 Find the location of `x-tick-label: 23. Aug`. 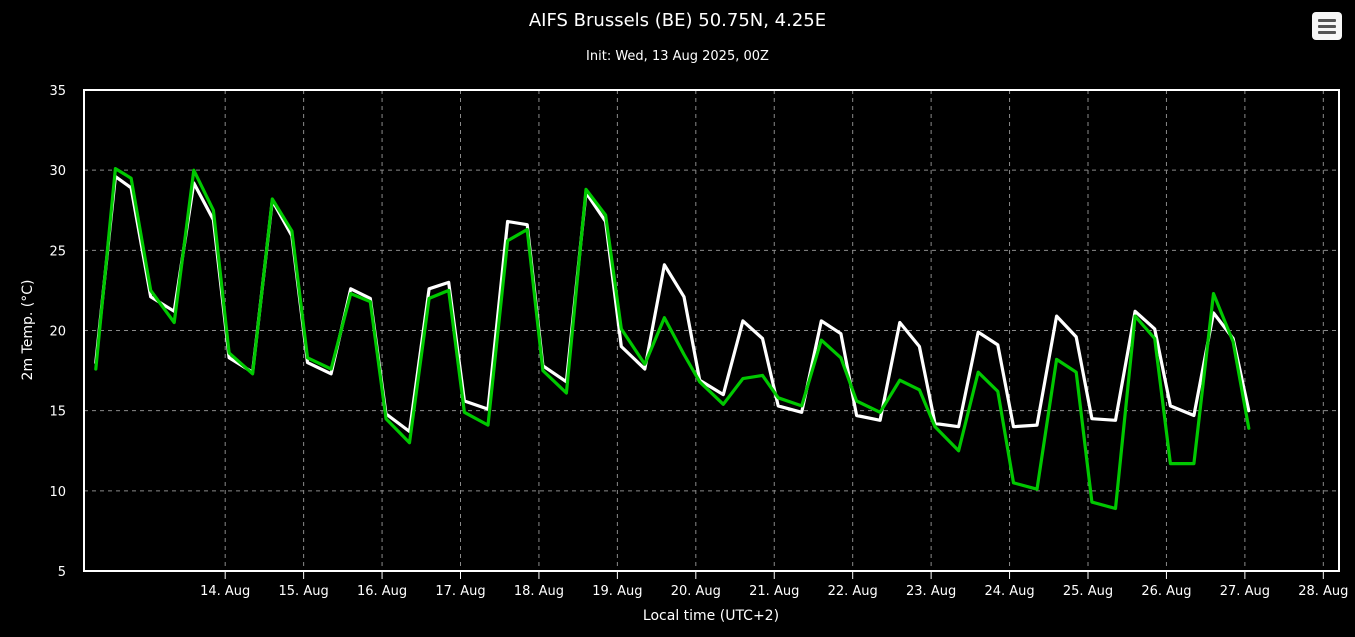

x-tick-label: 23. Aug is located at coordinates (931, 591).